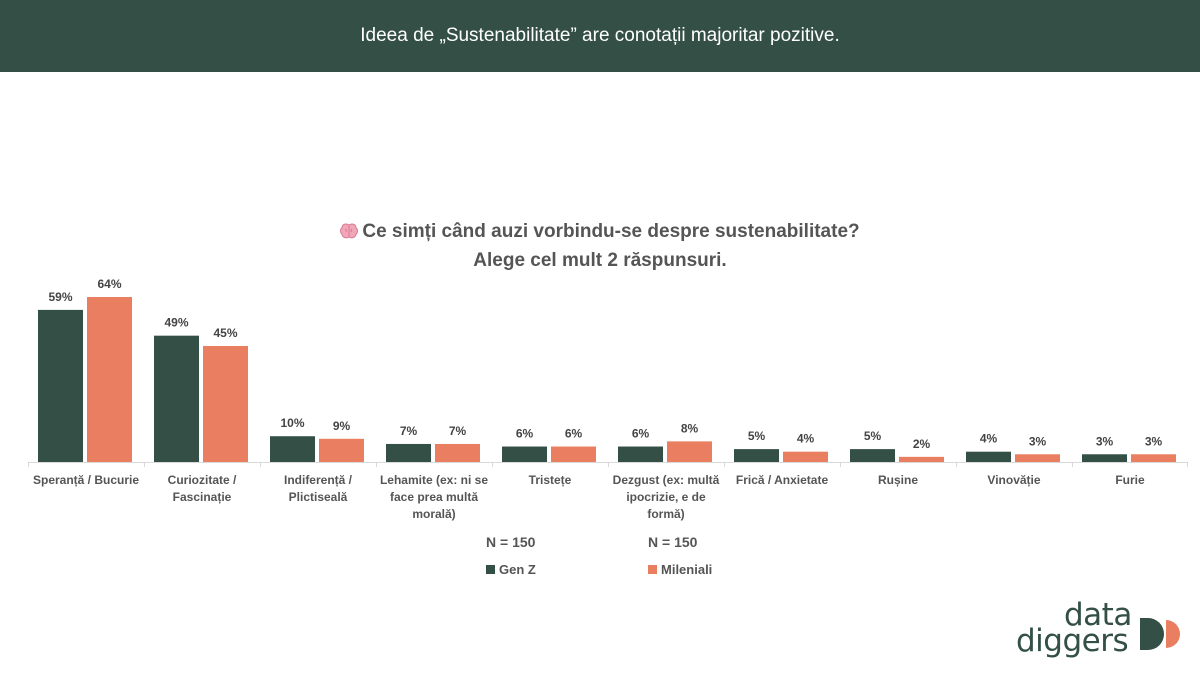 This screenshot has width=1200, height=675. I want to click on data-label-mil-5: 8%, so click(690, 428).